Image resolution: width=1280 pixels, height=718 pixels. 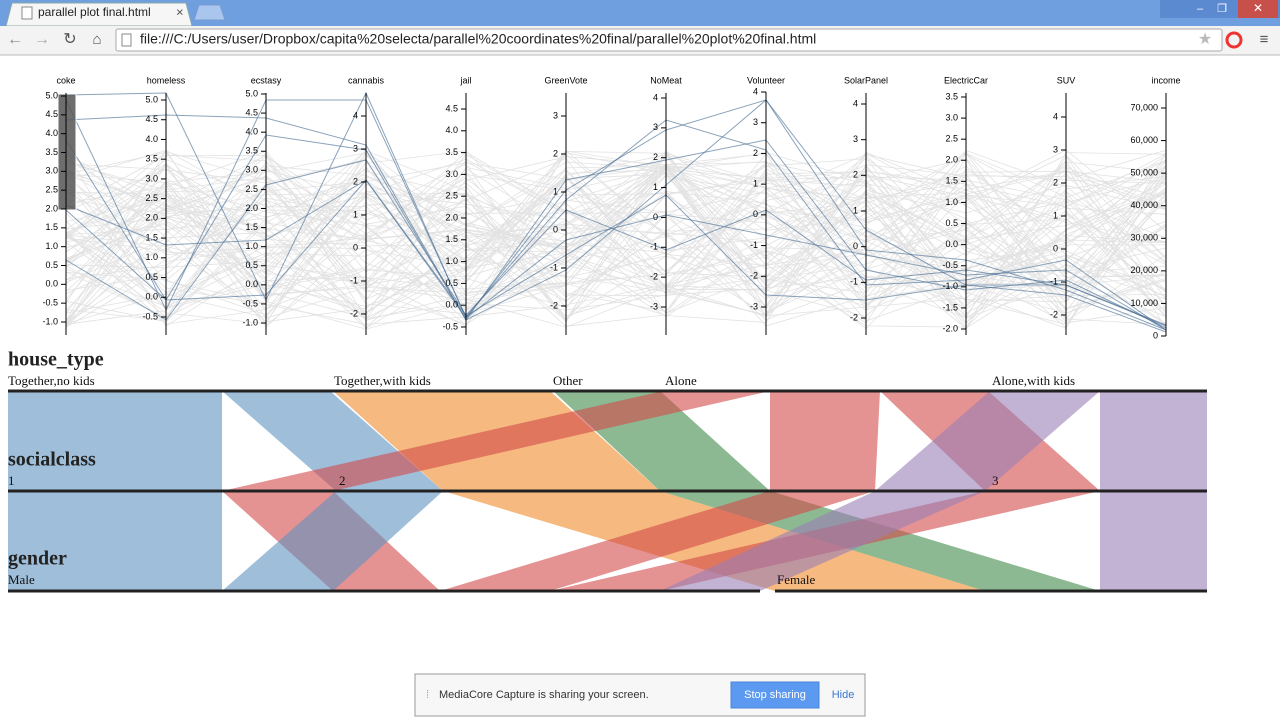 What do you see at coordinates (766, 80) in the screenshot?
I see `axis-name: Volunteer` at bounding box center [766, 80].